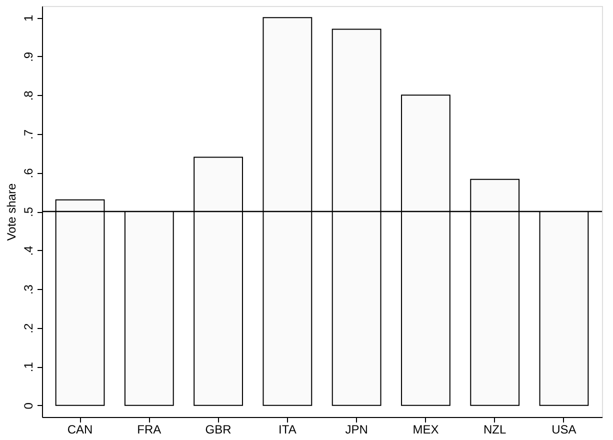 Image resolution: width=613 pixels, height=440 pixels. Describe the element at coordinates (29, 289) in the screenshot. I see `y-tick-label: .3` at that location.